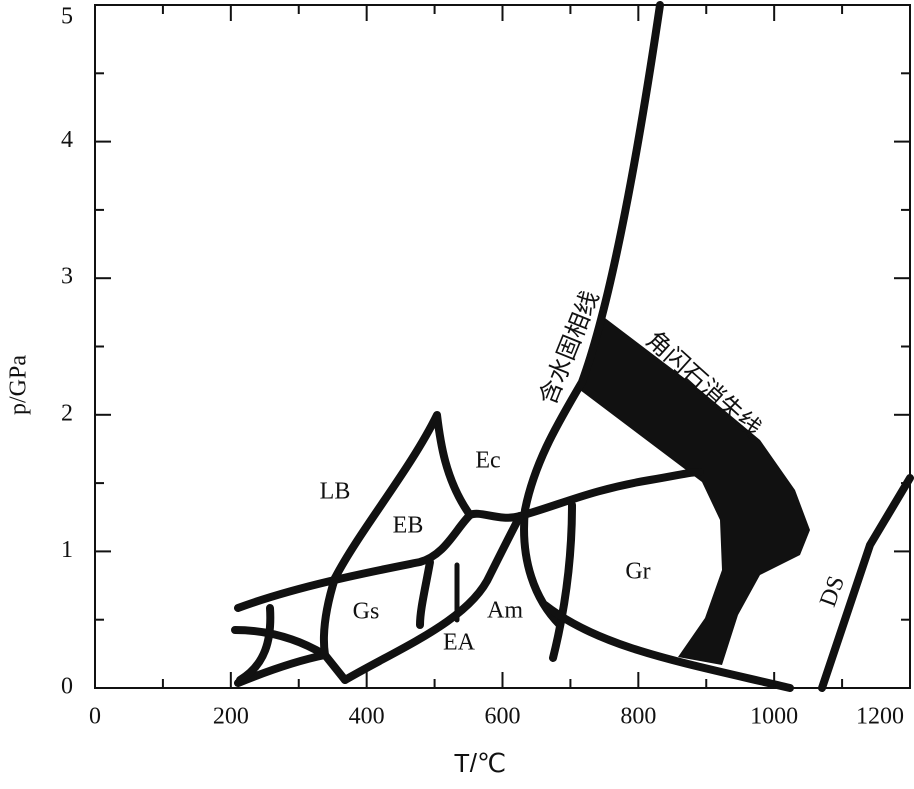 Image resolution: width=914 pixels, height=789 pixels. What do you see at coordinates (67, 17) in the screenshot?
I see `y-tick-label: 5` at bounding box center [67, 17].